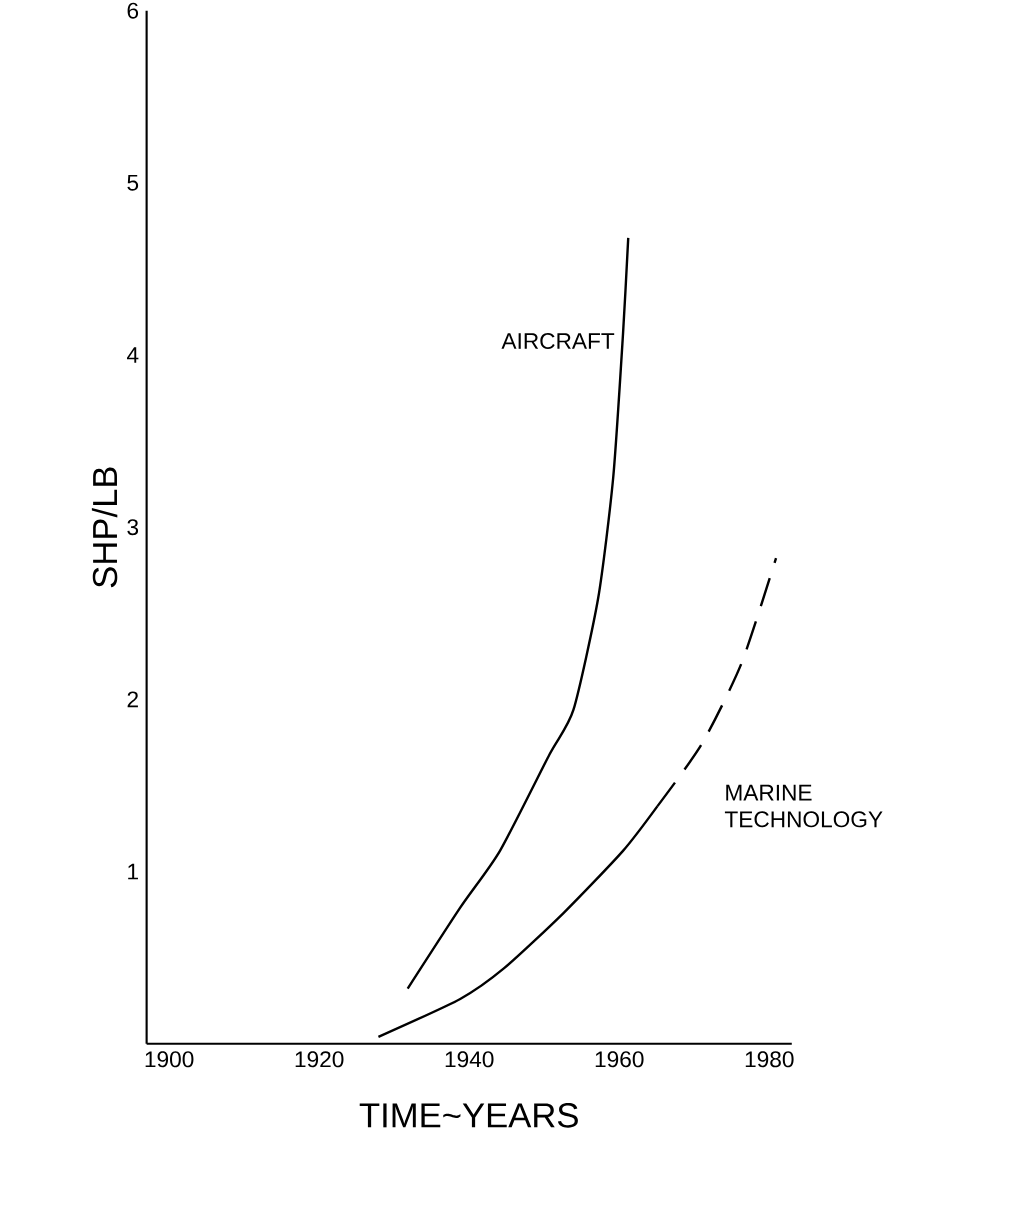 This screenshot has width=1029, height=1217. What do you see at coordinates (169, 1059) in the screenshot?
I see `x-tick-label: 1900` at bounding box center [169, 1059].